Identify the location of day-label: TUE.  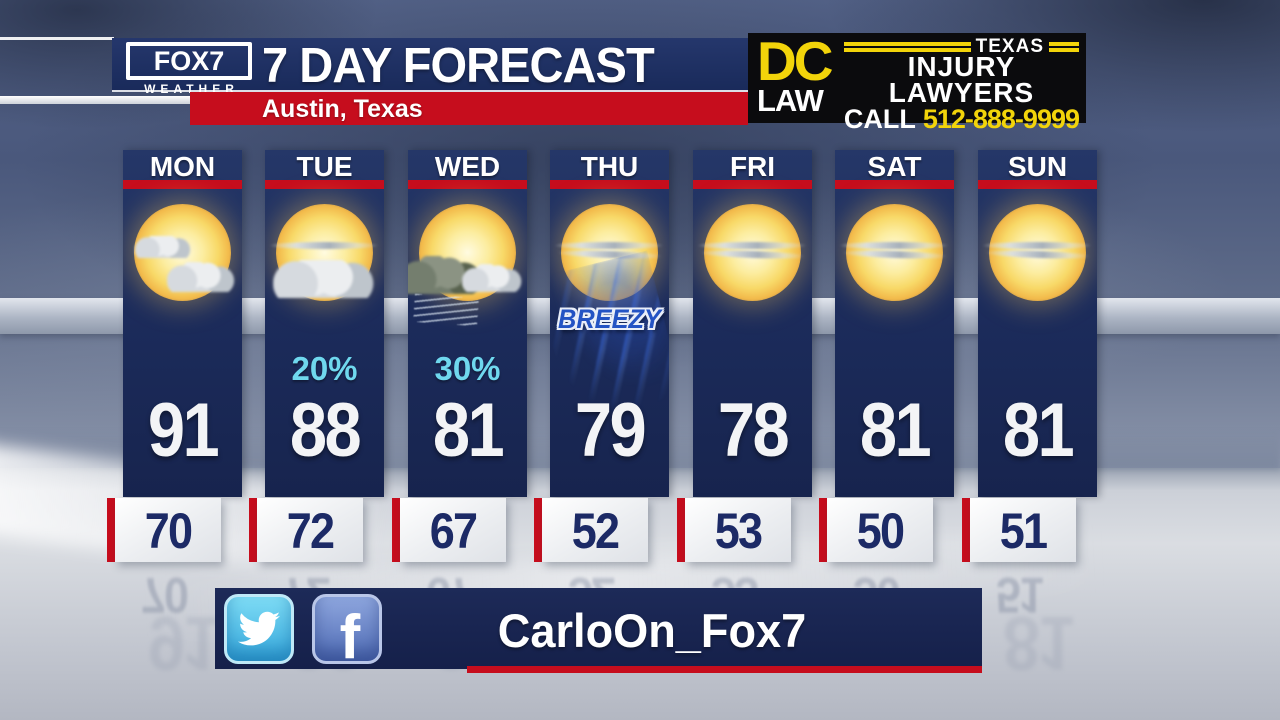
(324, 166).